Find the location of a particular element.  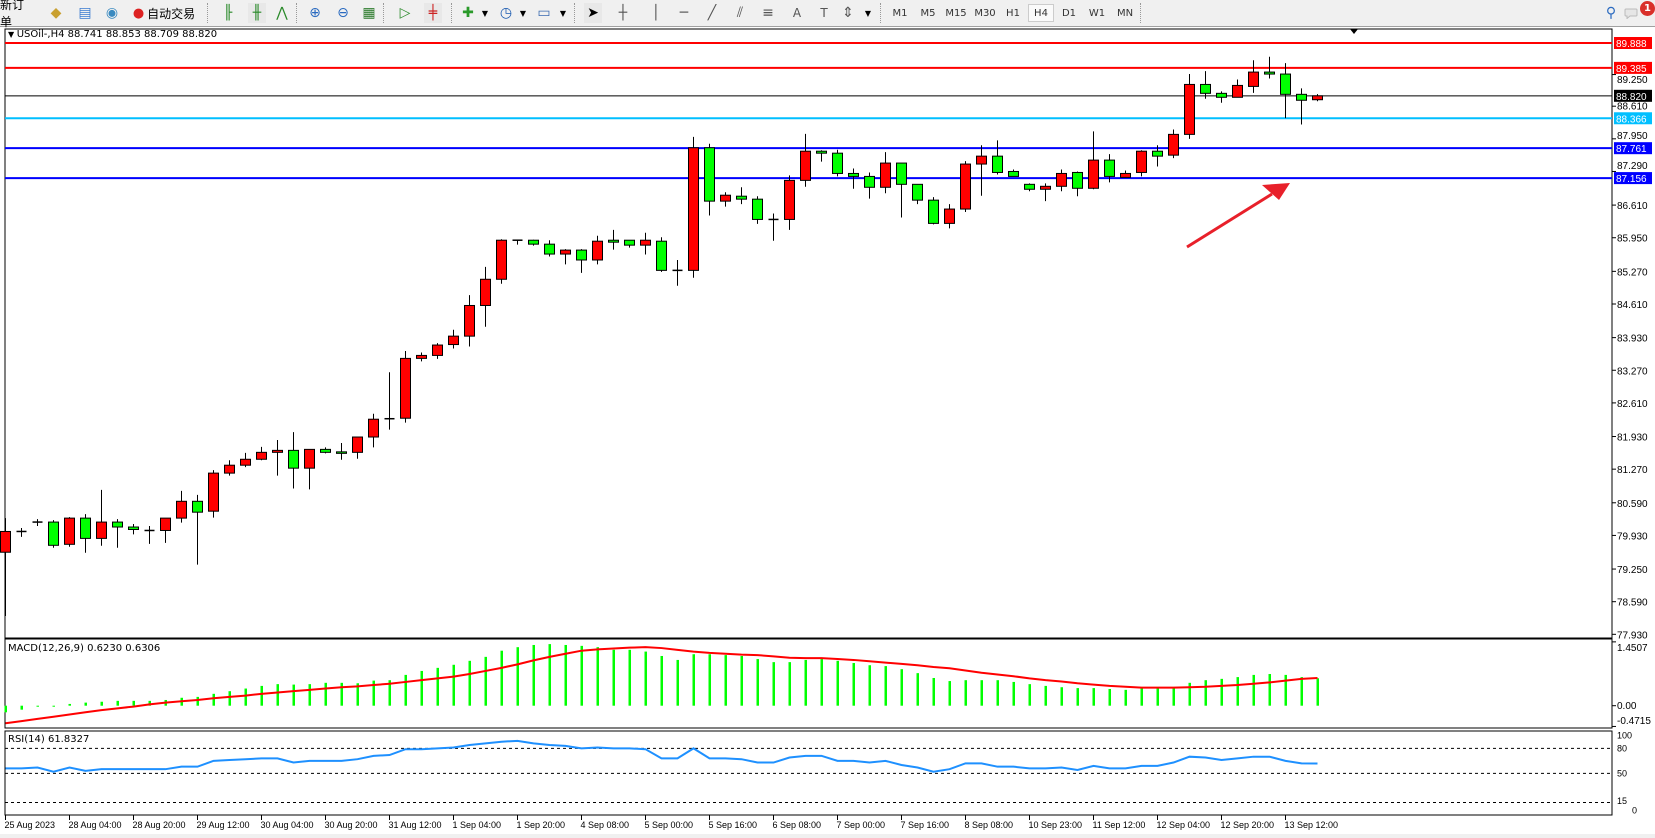

tile-windows-icon: ▦ is located at coordinates (369, 13).